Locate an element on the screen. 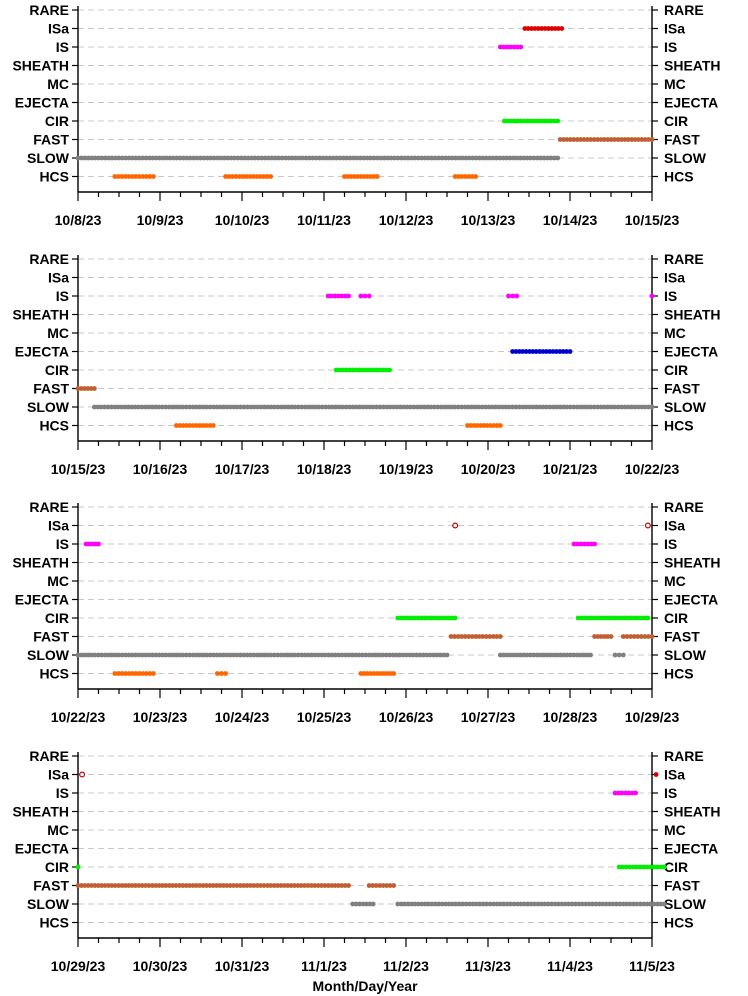 The height and width of the screenshot is (996, 748). y-label-right-rare: RARE is located at coordinates (684, 756).